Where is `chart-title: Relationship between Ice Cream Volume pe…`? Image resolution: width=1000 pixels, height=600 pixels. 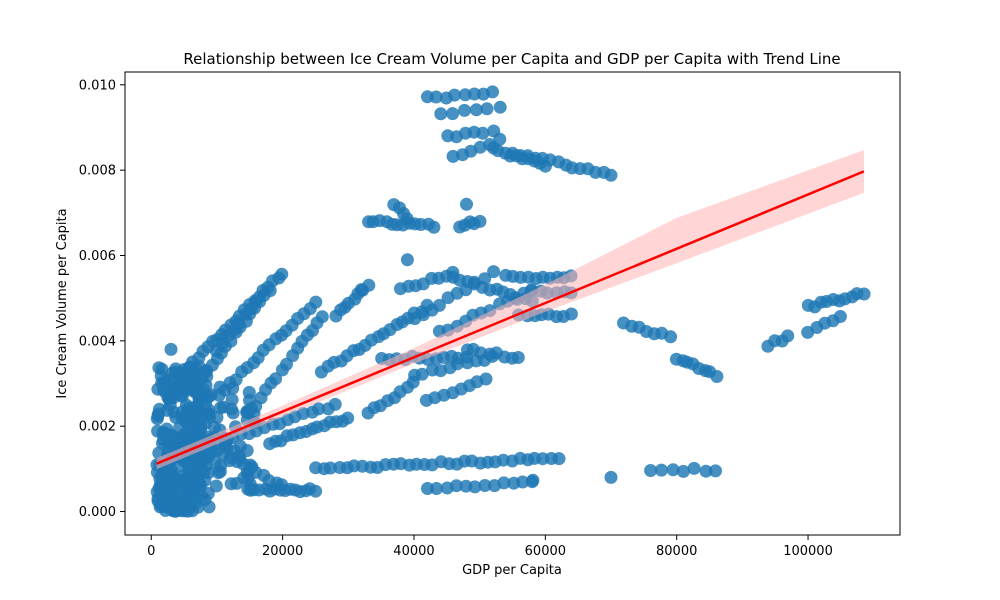
chart-title: Relationship between Ice Cream Volume pe… is located at coordinates (511, 59).